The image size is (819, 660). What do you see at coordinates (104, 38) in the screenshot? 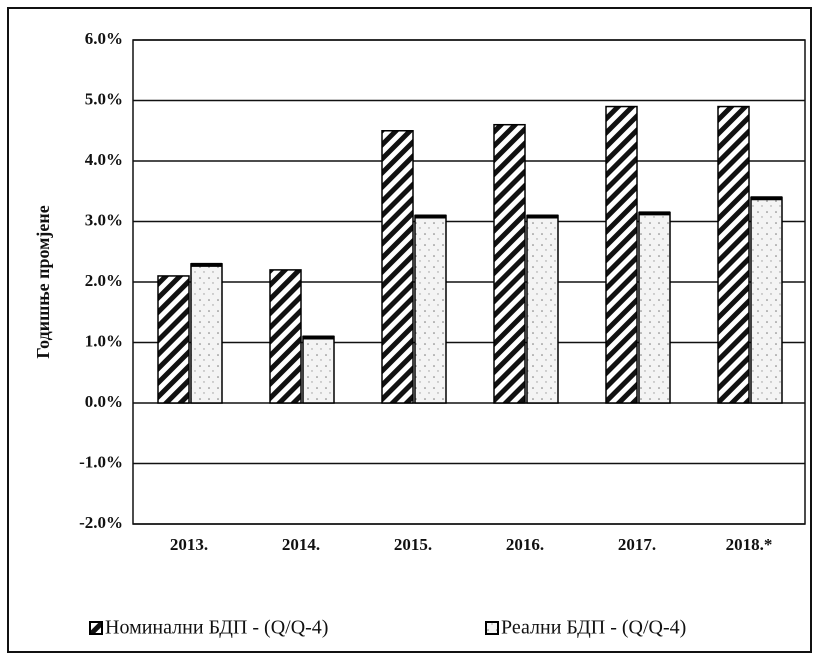
I see `y-tick-label: 6.0%` at bounding box center [104, 38].